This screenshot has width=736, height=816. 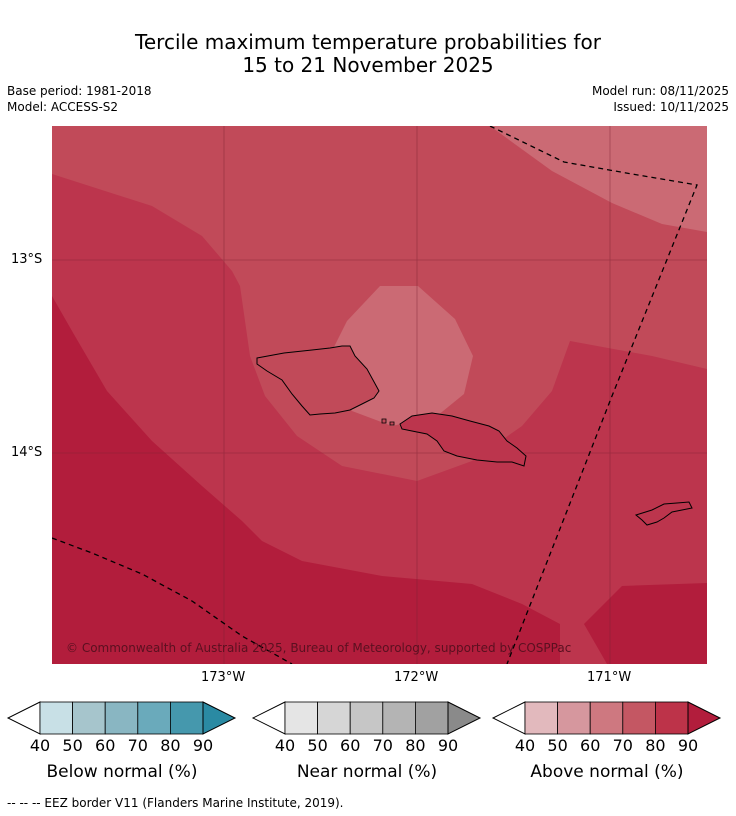 I want to click on colorbar-below, so click(x=121, y=718).